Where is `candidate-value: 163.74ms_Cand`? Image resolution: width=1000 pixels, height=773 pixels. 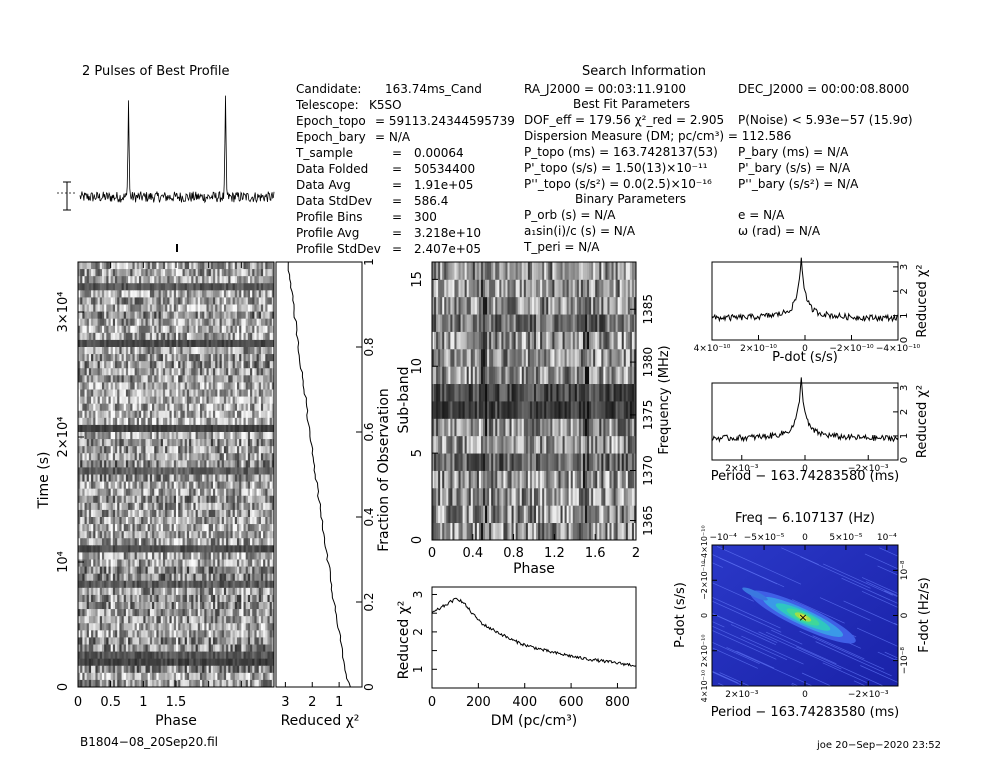
candidate-value: 163.74ms_Cand is located at coordinates (433, 89).